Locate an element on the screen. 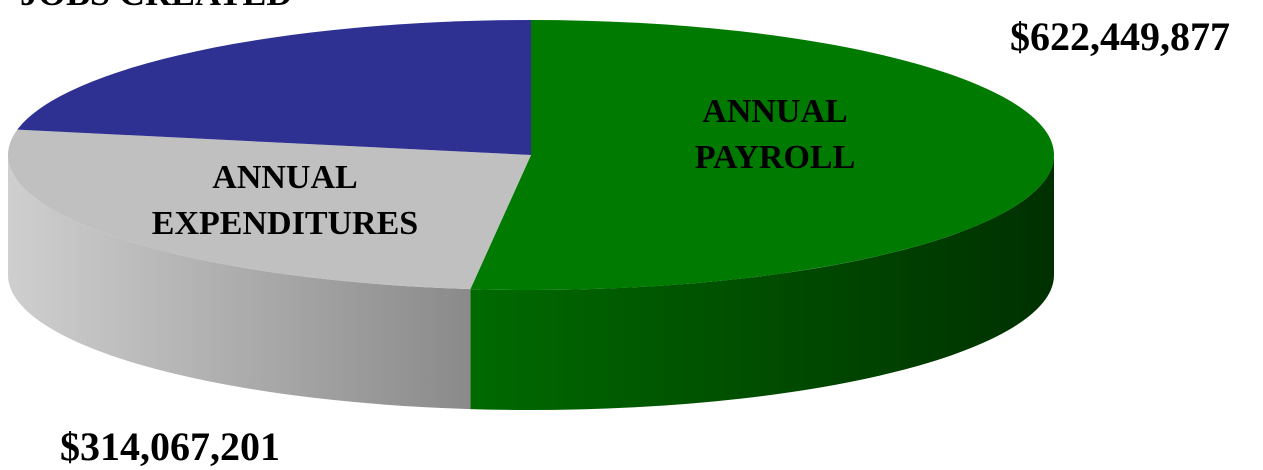 This screenshot has width=1263, height=470. slice-label: ANNUAL PAYROLL is located at coordinates (775, 134).